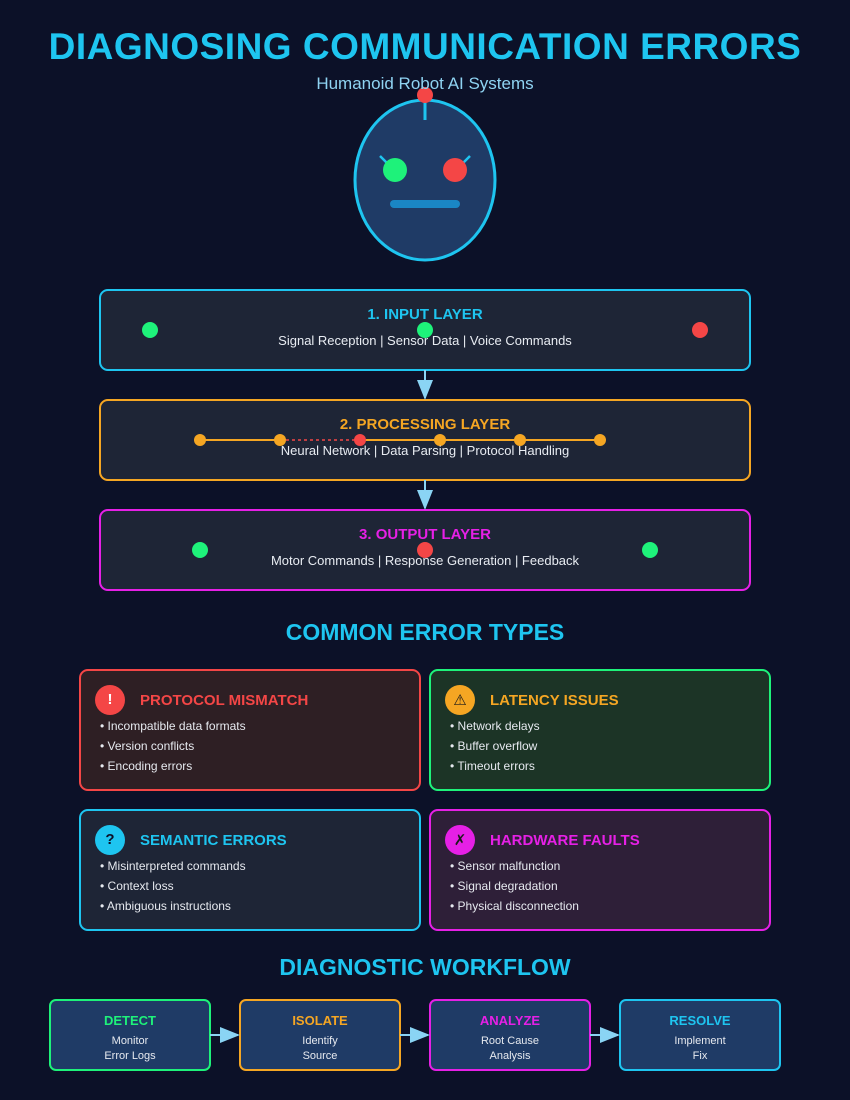  Describe the element at coordinates (495, 726) in the screenshot. I see `error-item: • Network delays` at that location.